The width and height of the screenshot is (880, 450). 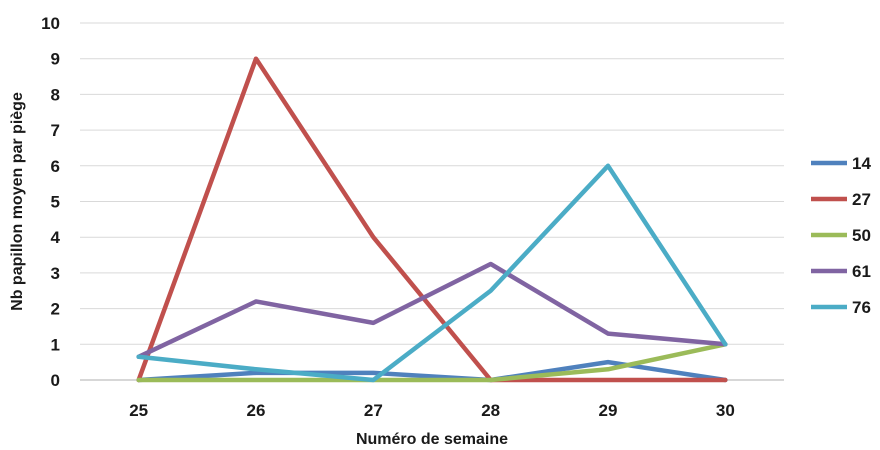 I want to click on y-tick-label: 9, so click(x=55, y=59).